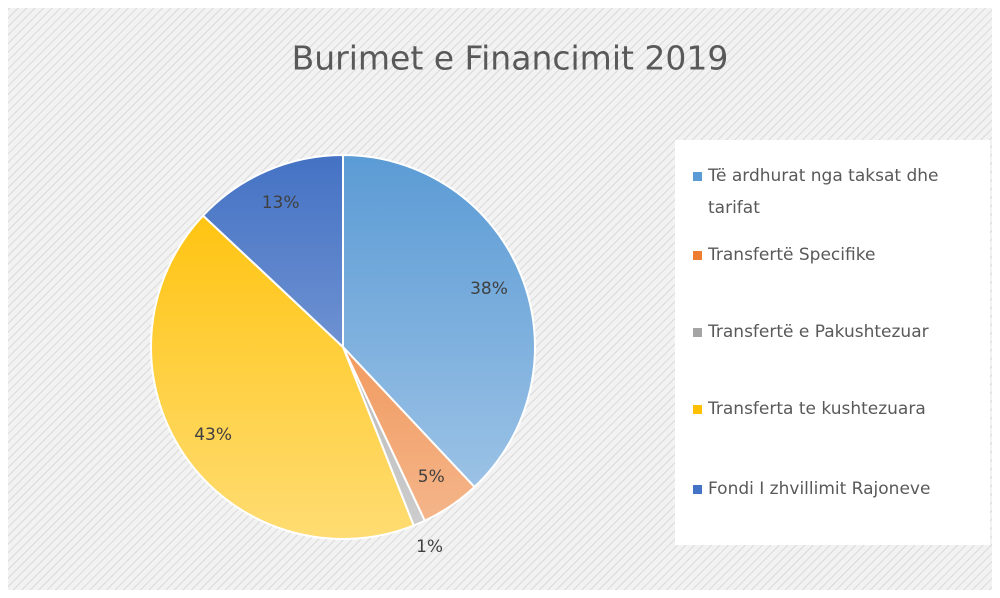  I want to click on data-label: 13%, so click(281, 203).